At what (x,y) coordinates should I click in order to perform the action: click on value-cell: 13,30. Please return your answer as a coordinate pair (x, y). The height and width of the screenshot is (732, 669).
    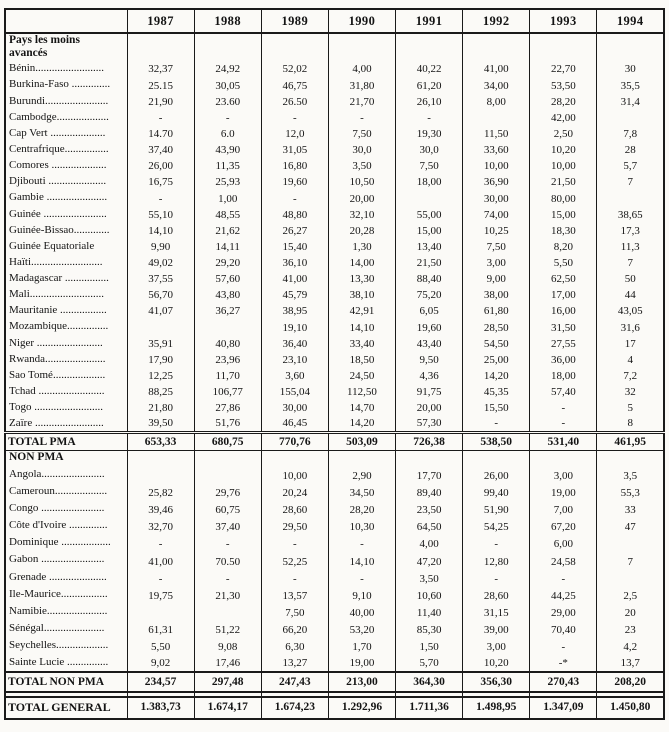
    Looking at the image, I should click on (361, 279).